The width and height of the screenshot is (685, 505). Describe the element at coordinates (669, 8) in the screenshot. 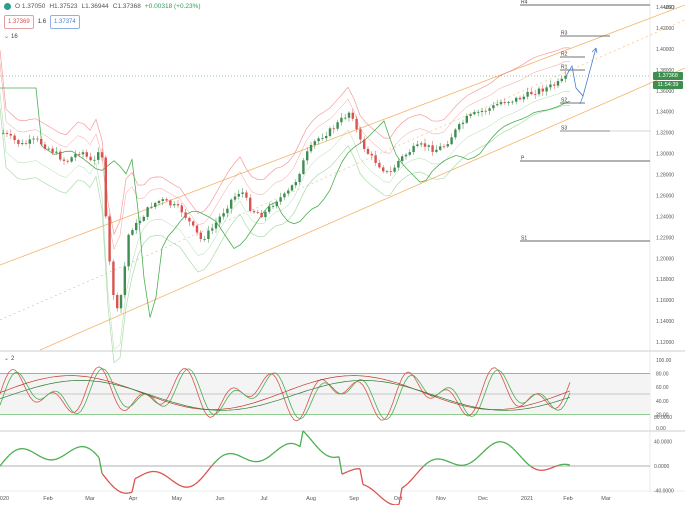

I see `currency-label: USD` at that location.